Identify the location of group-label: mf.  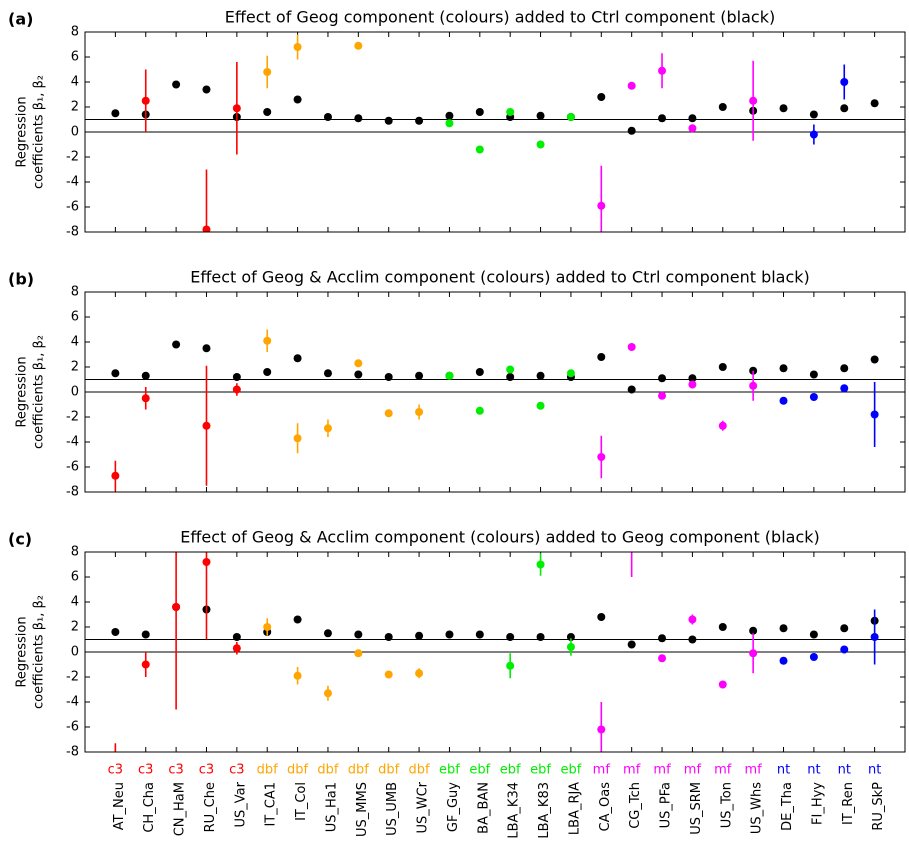
(723, 770).